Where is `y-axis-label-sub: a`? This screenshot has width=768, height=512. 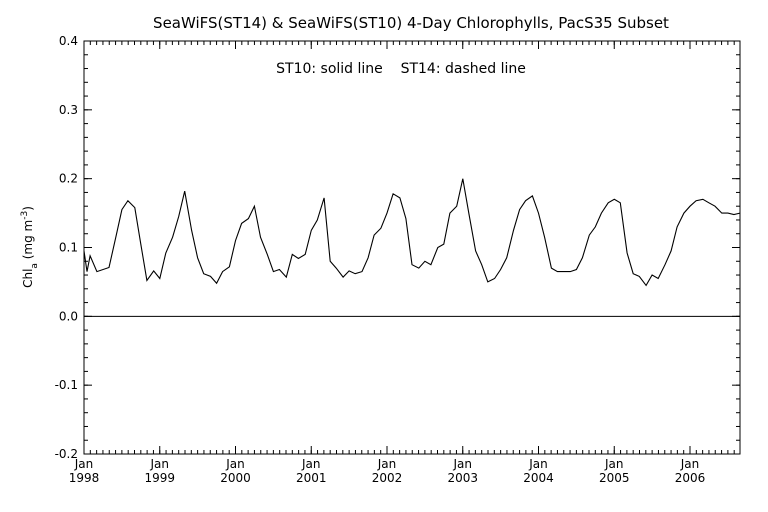 y-axis-label-sub: a is located at coordinates (35, 266).